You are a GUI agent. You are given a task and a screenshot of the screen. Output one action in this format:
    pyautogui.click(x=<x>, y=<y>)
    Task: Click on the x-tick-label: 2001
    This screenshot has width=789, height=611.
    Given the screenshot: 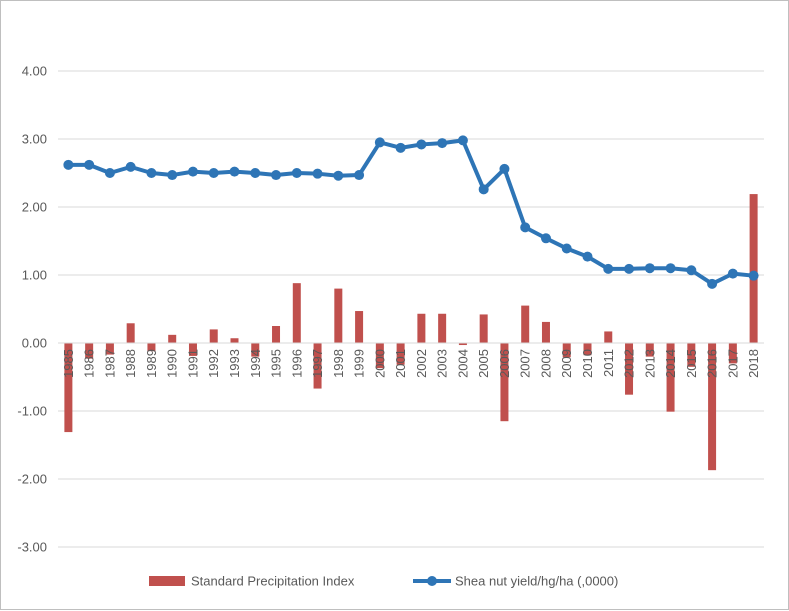 What is the action you would take?
    pyautogui.click(x=400, y=363)
    